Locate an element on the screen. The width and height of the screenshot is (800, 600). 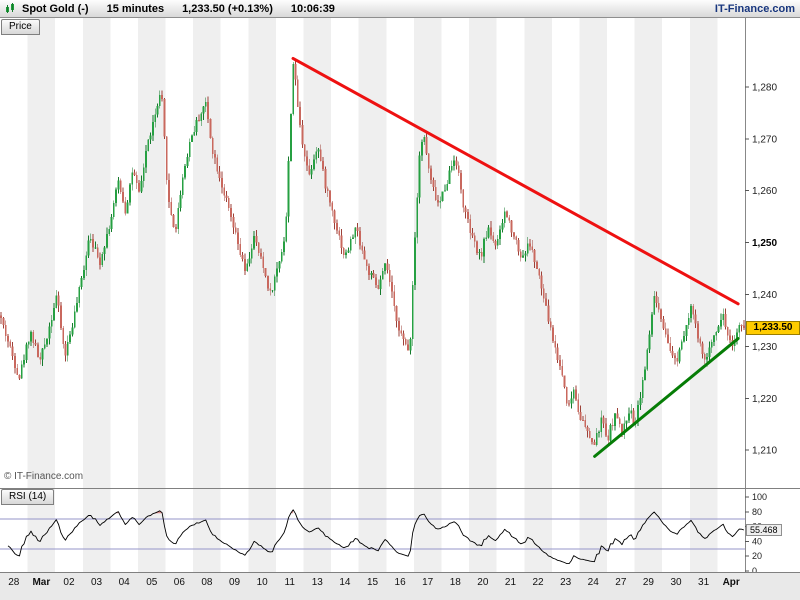
price-axis-label: 1,250 is located at coordinates (764, 243).